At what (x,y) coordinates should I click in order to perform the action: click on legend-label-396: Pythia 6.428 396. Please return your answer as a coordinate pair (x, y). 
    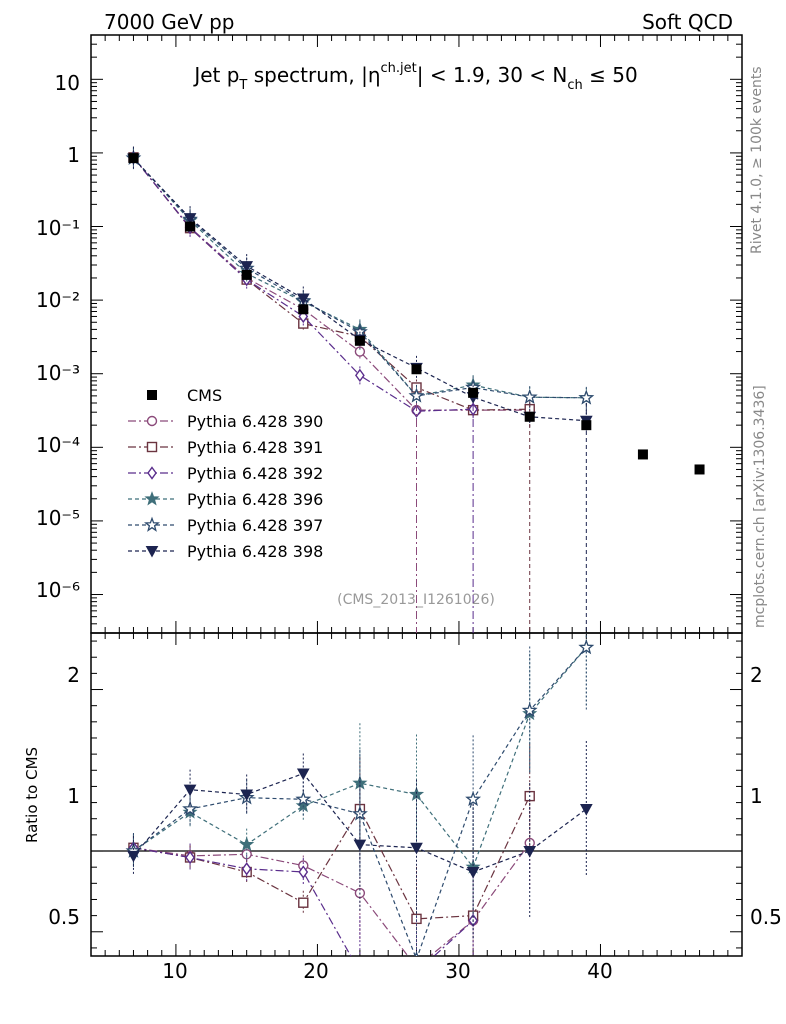
    Looking at the image, I should click on (255, 499).